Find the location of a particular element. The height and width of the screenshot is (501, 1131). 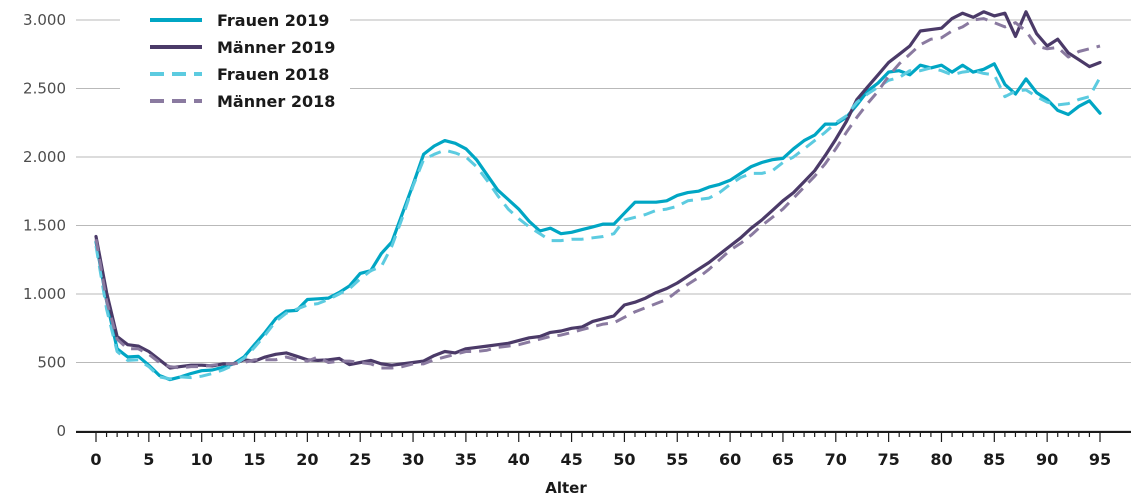

x-tick-label: 10 is located at coordinates (202, 459).